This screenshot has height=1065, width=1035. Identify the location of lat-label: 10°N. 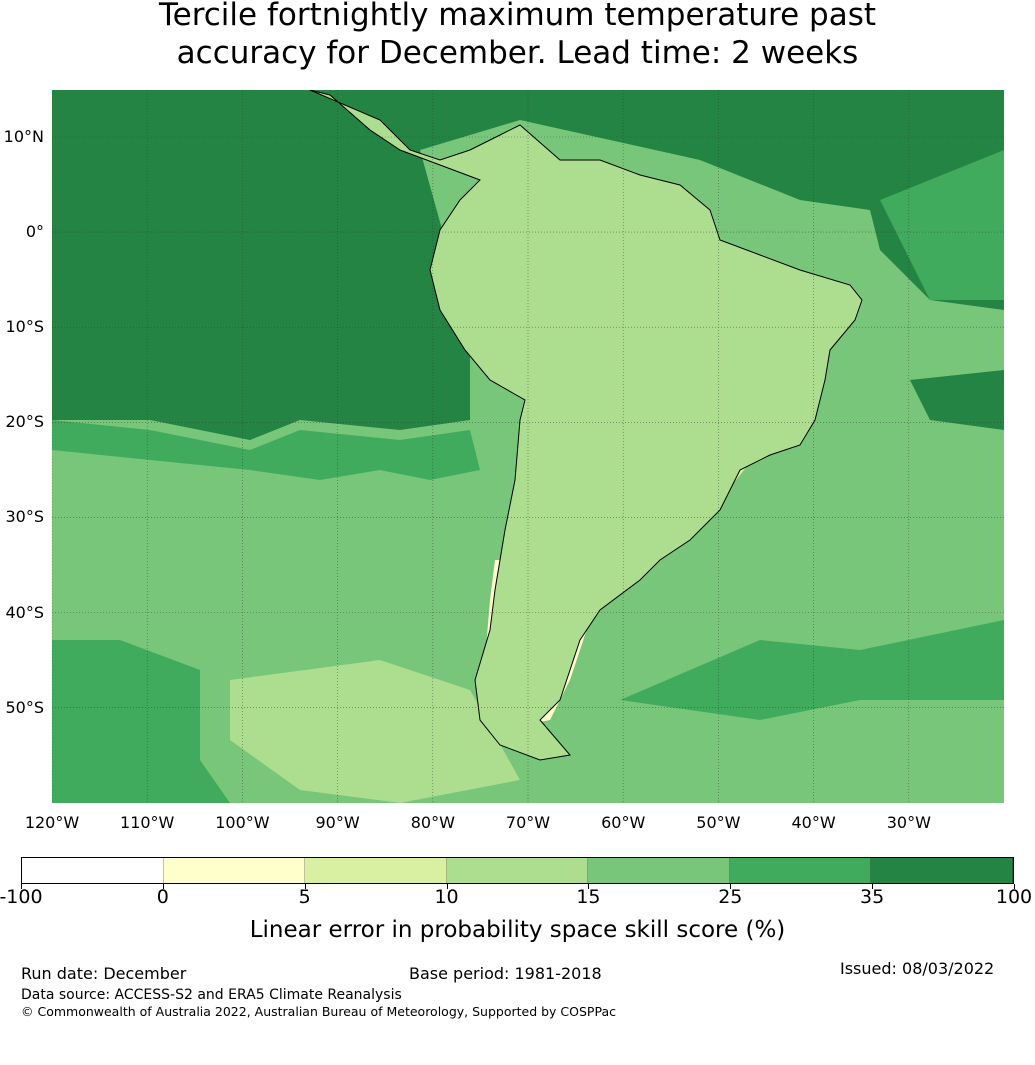
(23, 136).